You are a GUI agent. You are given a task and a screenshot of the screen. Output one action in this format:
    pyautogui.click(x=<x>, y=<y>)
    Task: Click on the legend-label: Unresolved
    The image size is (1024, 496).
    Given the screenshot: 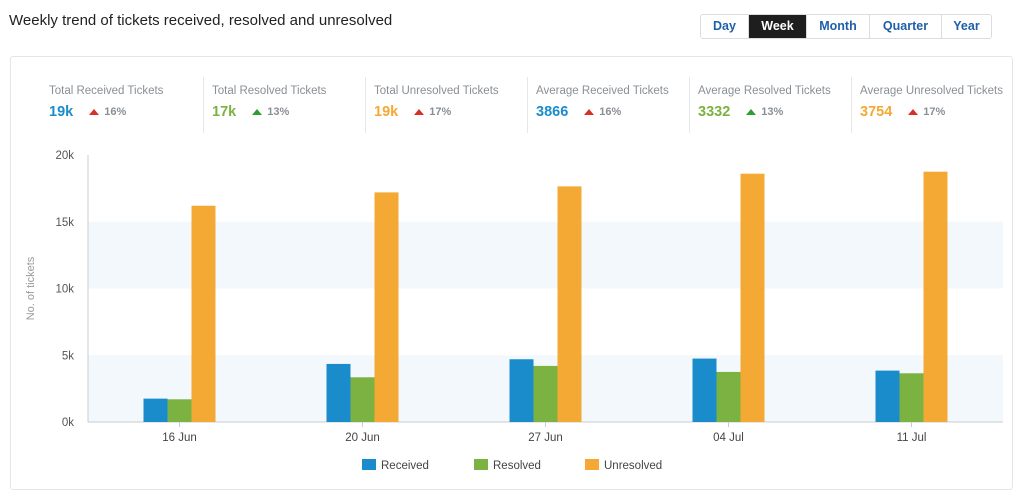 What is the action you would take?
    pyautogui.click(x=633, y=466)
    